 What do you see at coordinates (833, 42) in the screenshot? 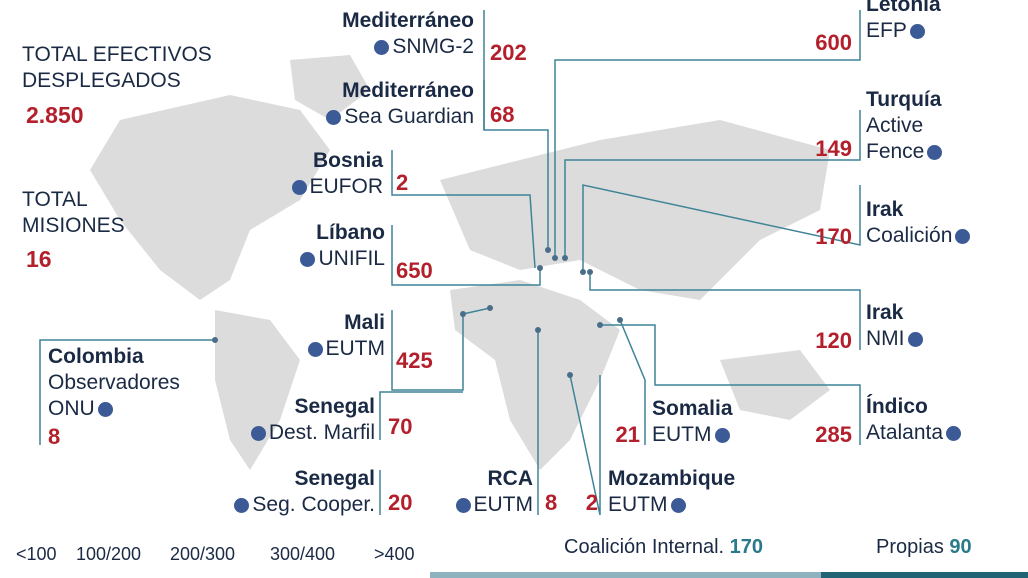
I see `troops: 600` at bounding box center [833, 42].